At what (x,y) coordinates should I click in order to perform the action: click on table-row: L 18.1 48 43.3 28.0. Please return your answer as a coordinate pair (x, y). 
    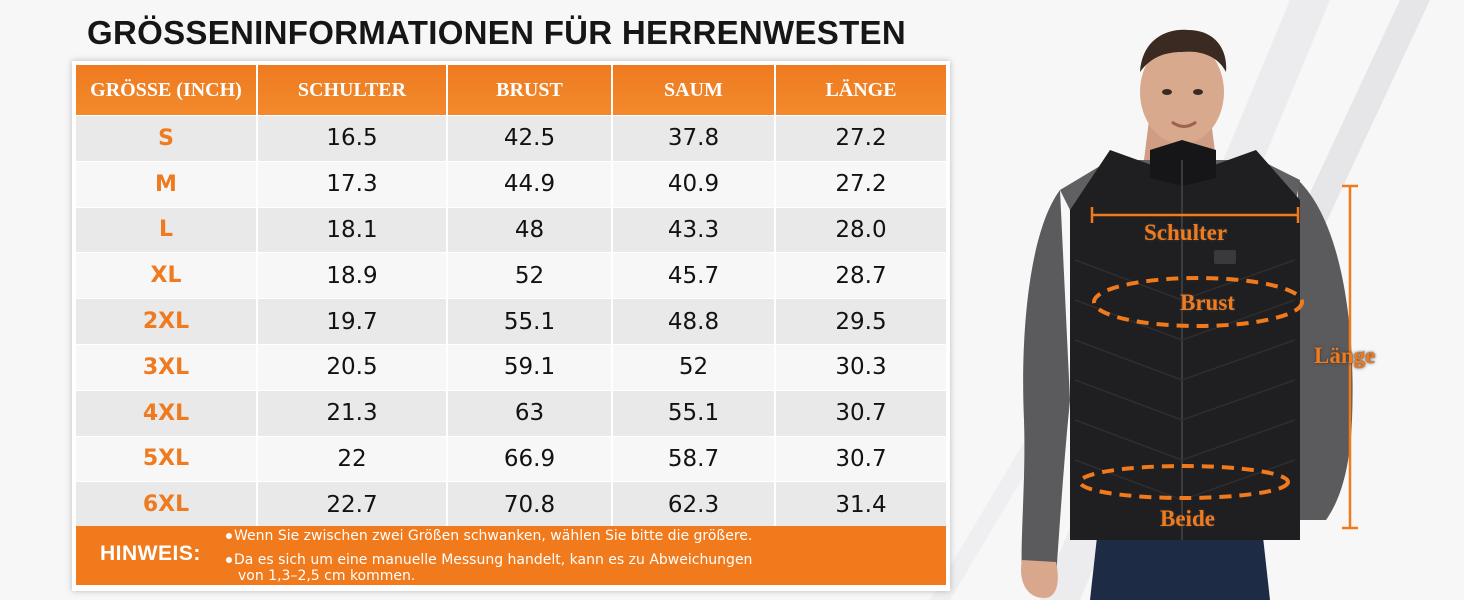
    Looking at the image, I should click on (511, 229).